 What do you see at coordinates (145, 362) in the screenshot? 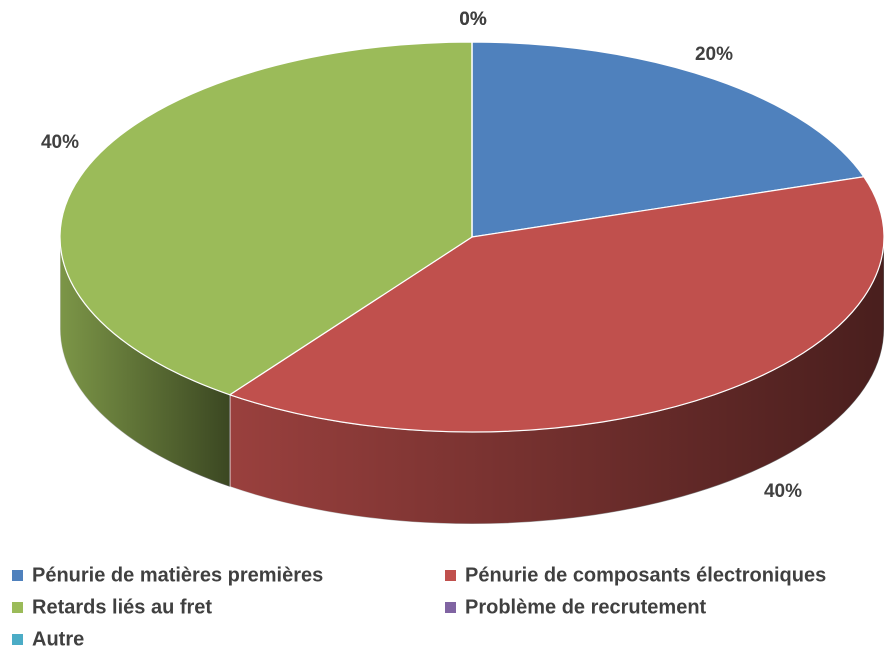
I see `side-shade` at bounding box center [145, 362].